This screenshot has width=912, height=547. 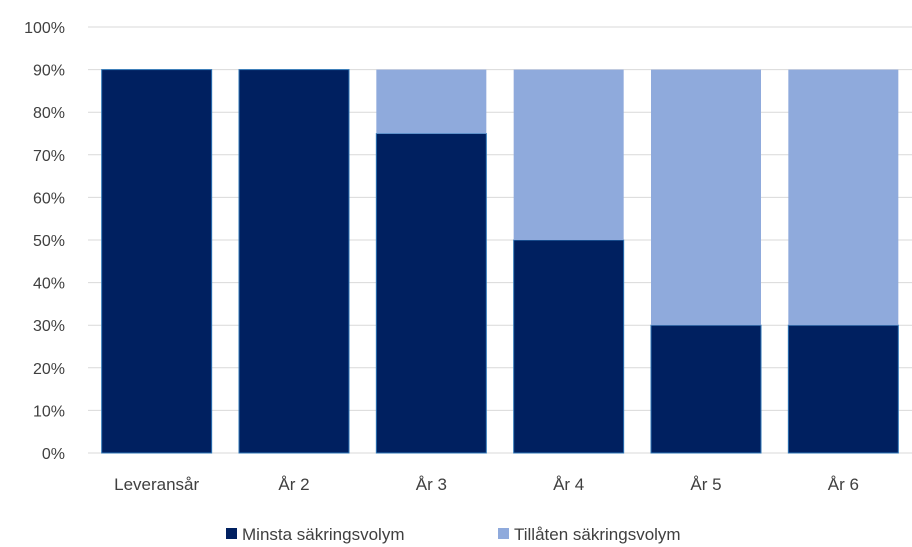 What do you see at coordinates (156, 484) in the screenshot?
I see `x-category-label-0: Leveransår` at bounding box center [156, 484].